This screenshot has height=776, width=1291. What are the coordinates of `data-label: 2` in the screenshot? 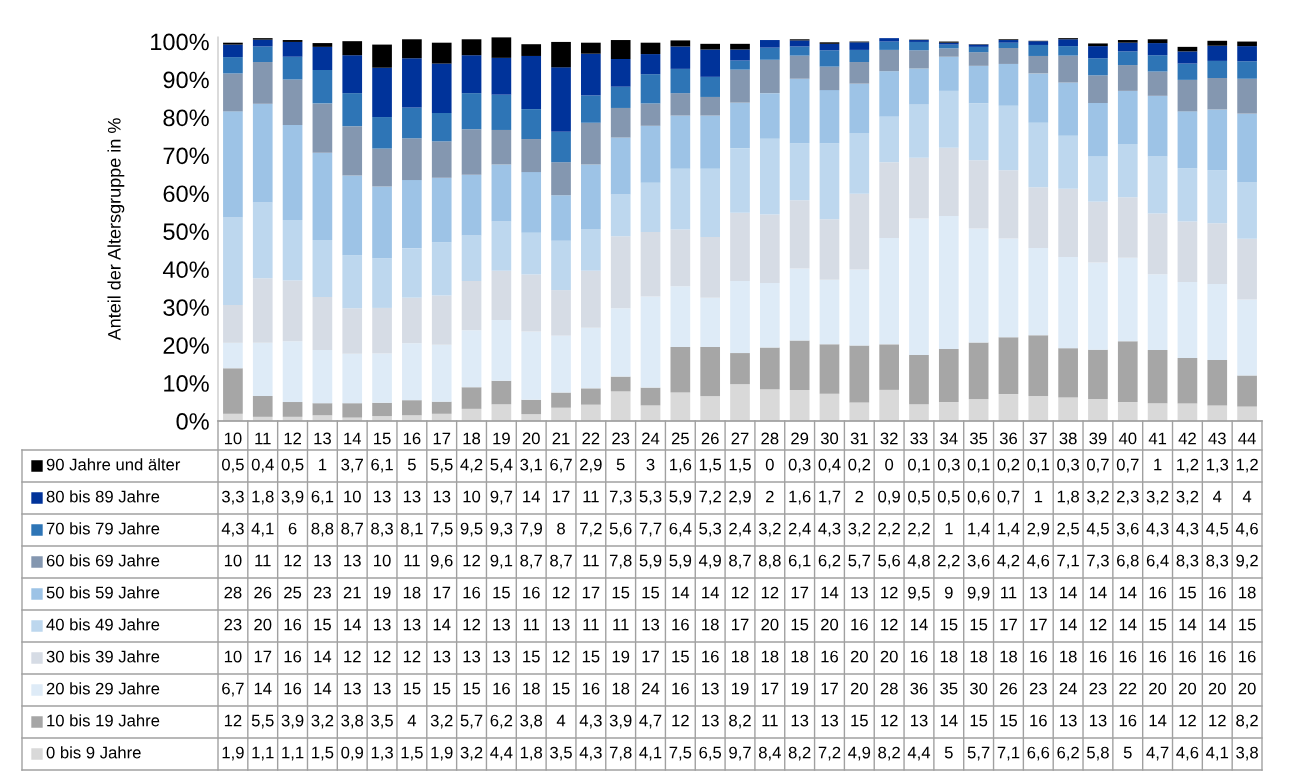 It's located at (770, 496).